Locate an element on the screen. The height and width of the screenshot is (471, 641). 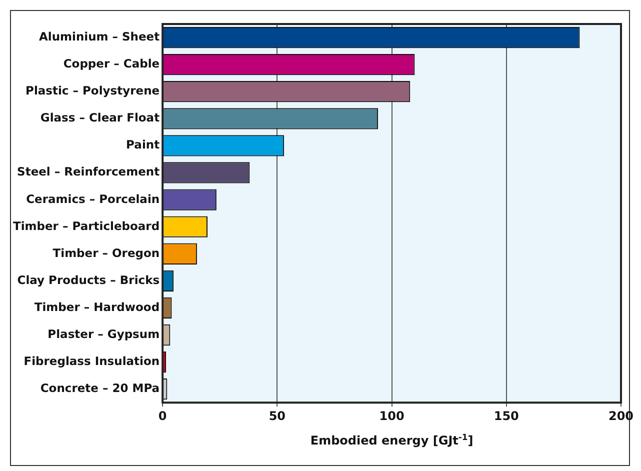
y-tick-label: Aluminium – Sheet is located at coordinates (99, 37).